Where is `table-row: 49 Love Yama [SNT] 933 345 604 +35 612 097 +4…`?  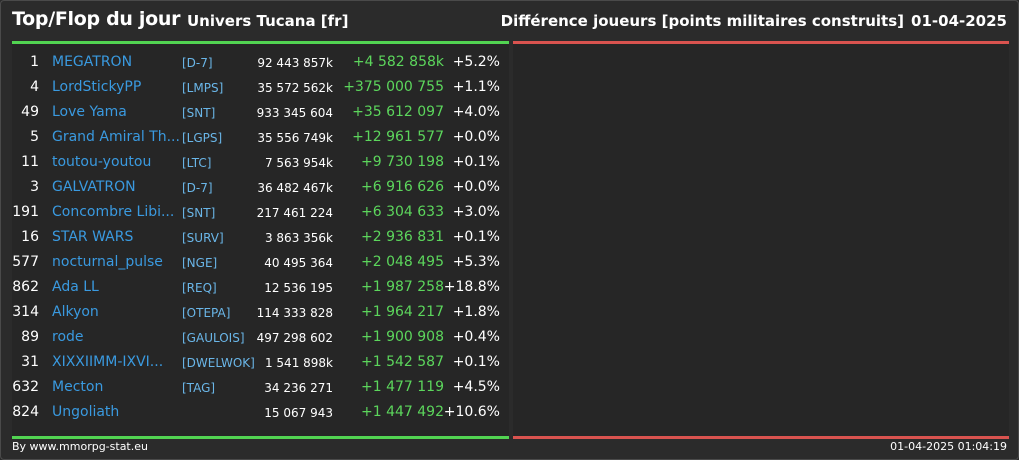
table-row: 49 Love Yama [SNT] 933 345 604 +35 612 097 +4… is located at coordinates (260, 112).